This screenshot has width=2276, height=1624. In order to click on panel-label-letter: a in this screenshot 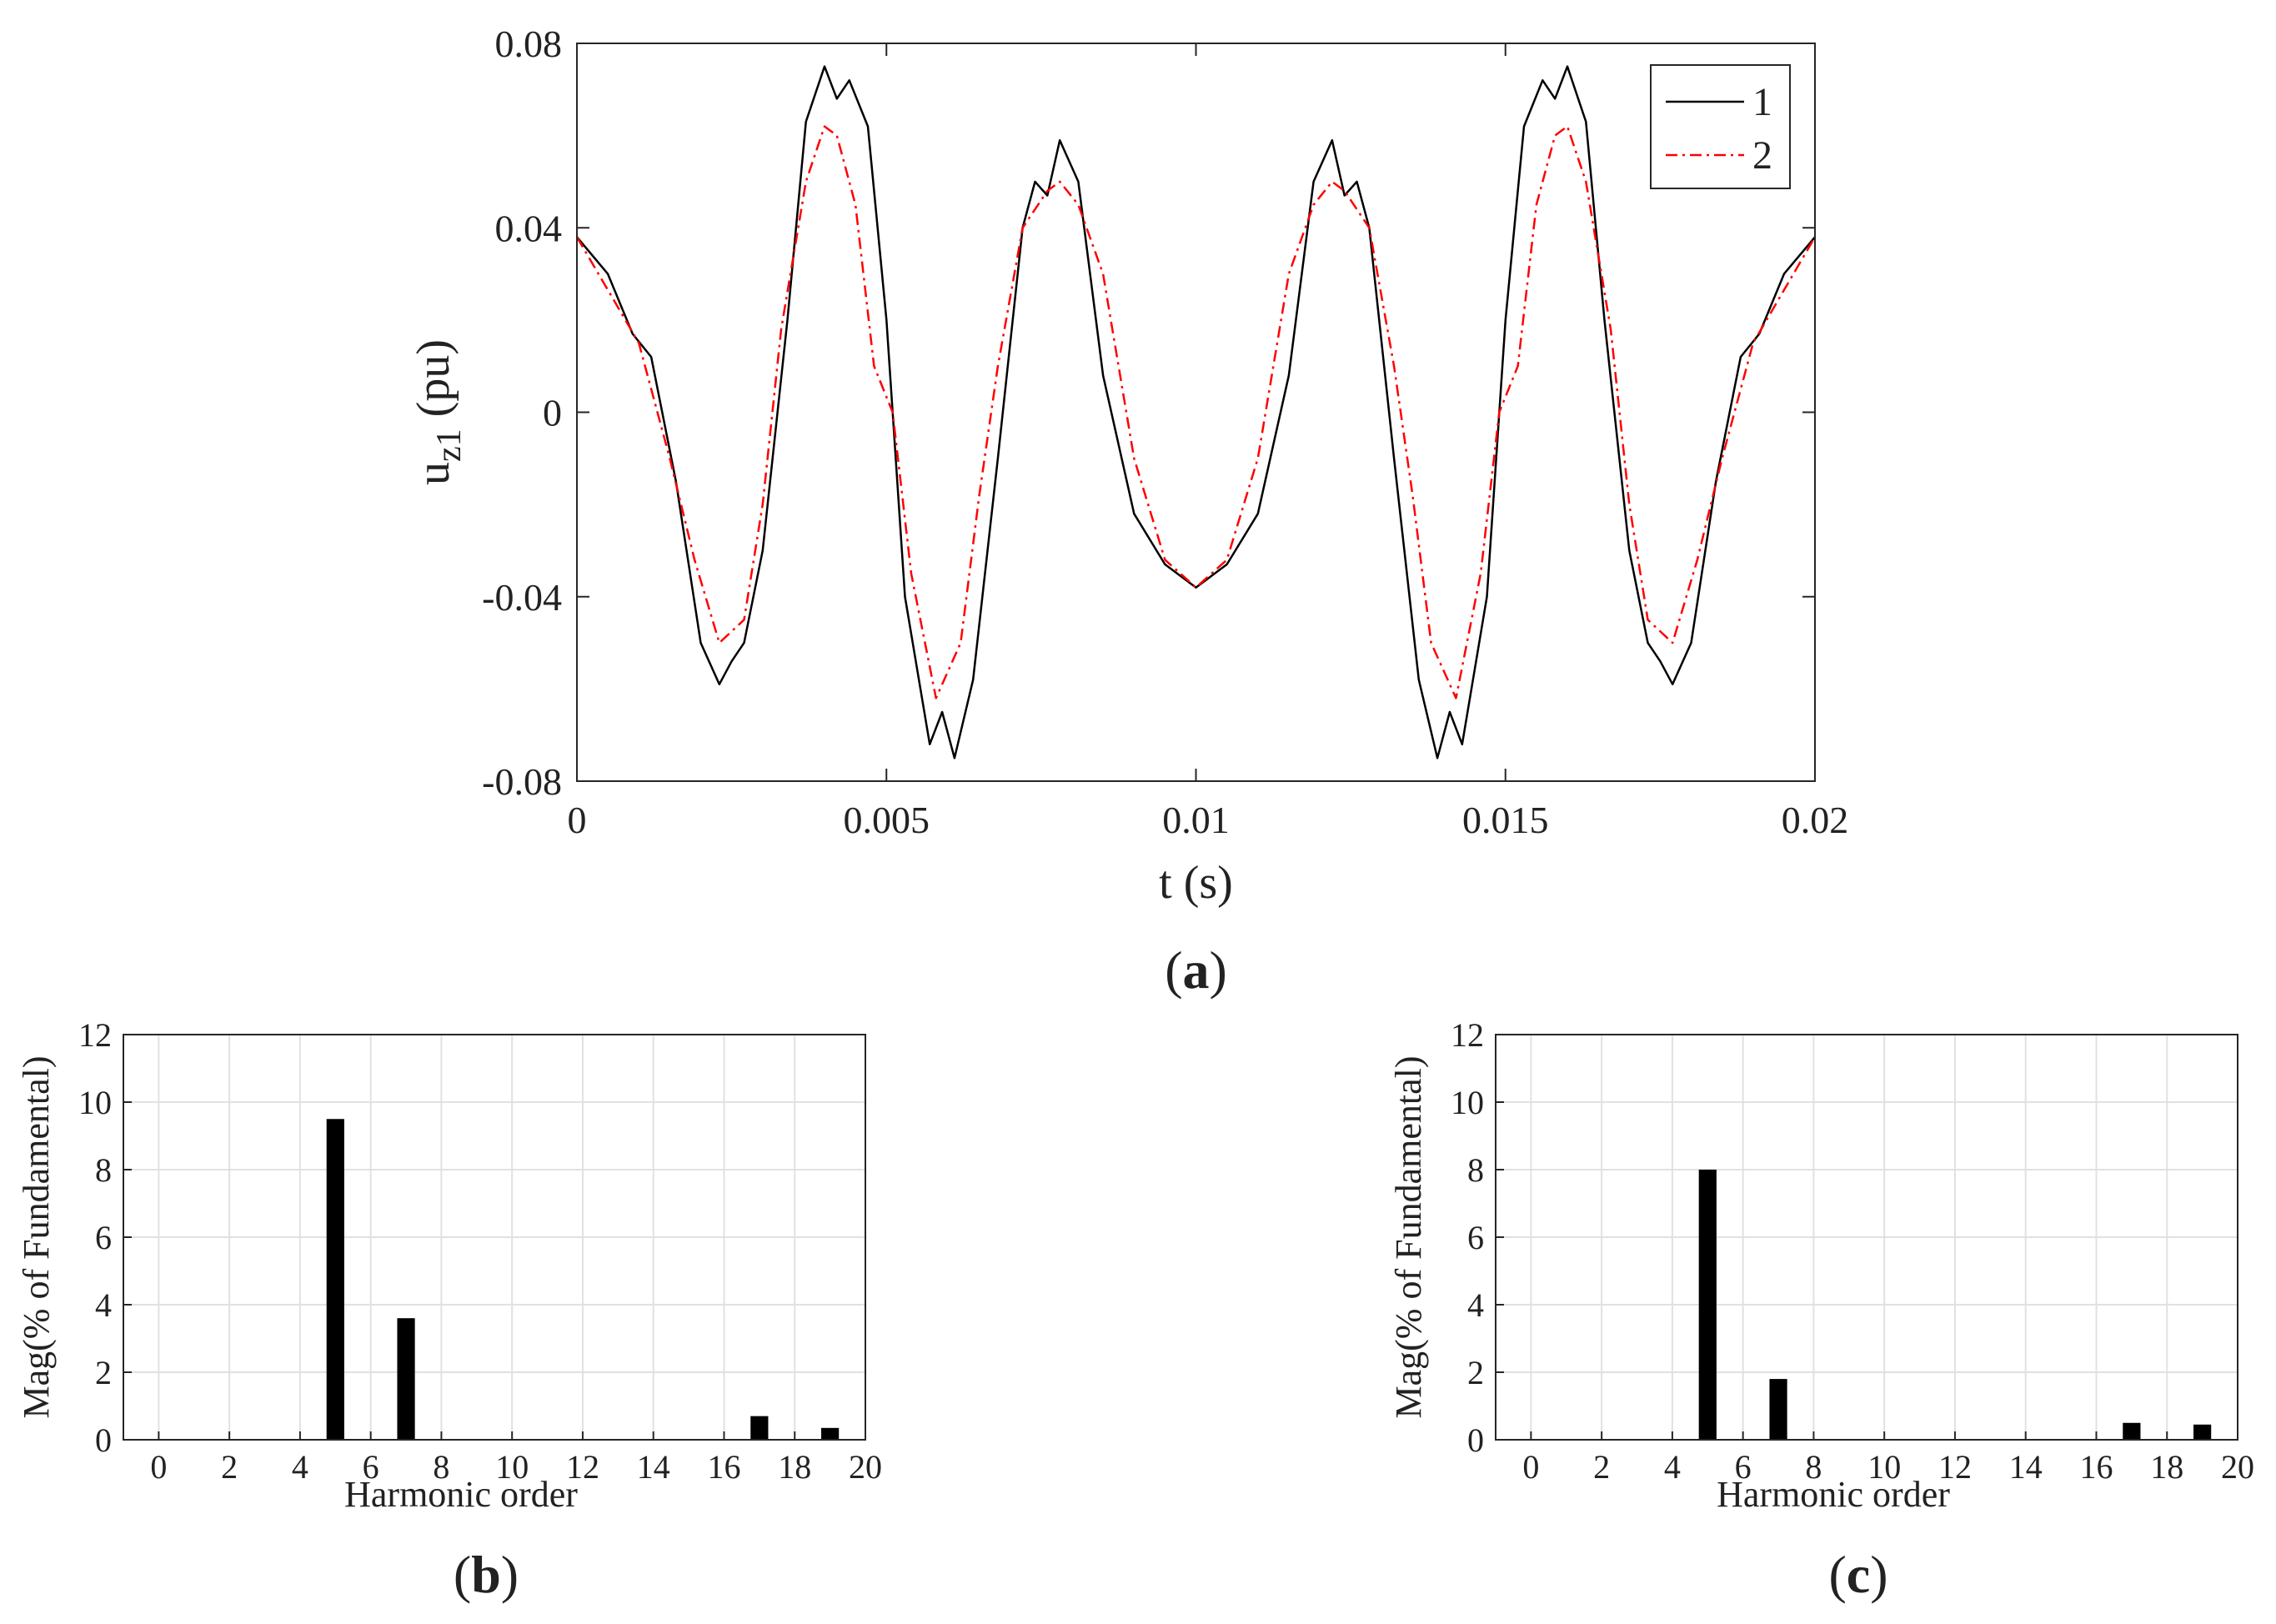, I will do `click(1196, 970)`.